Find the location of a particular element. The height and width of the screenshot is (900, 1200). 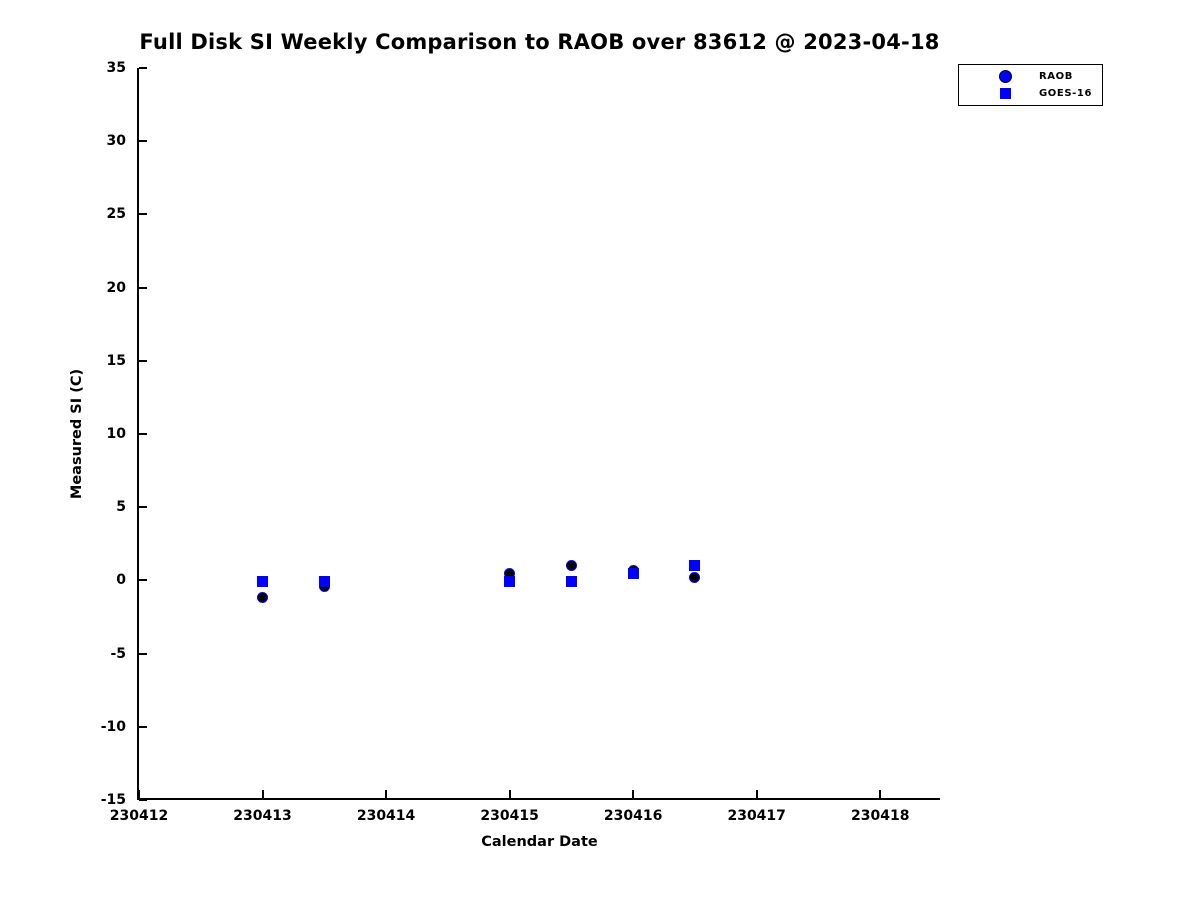

legend: RAOB GOES-16 is located at coordinates (1030, 85).